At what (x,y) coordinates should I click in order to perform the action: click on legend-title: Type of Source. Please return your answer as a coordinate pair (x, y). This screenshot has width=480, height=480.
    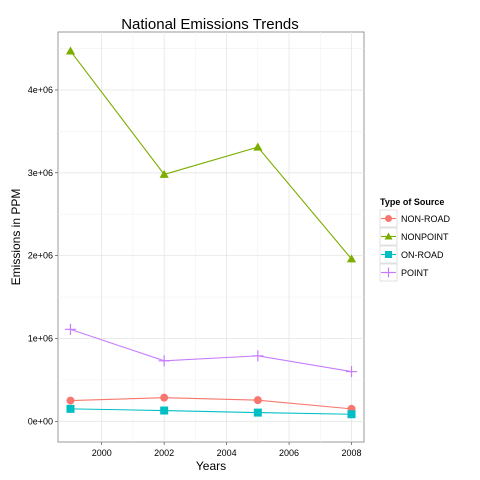
    Looking at the image, I should click on (412, 202).